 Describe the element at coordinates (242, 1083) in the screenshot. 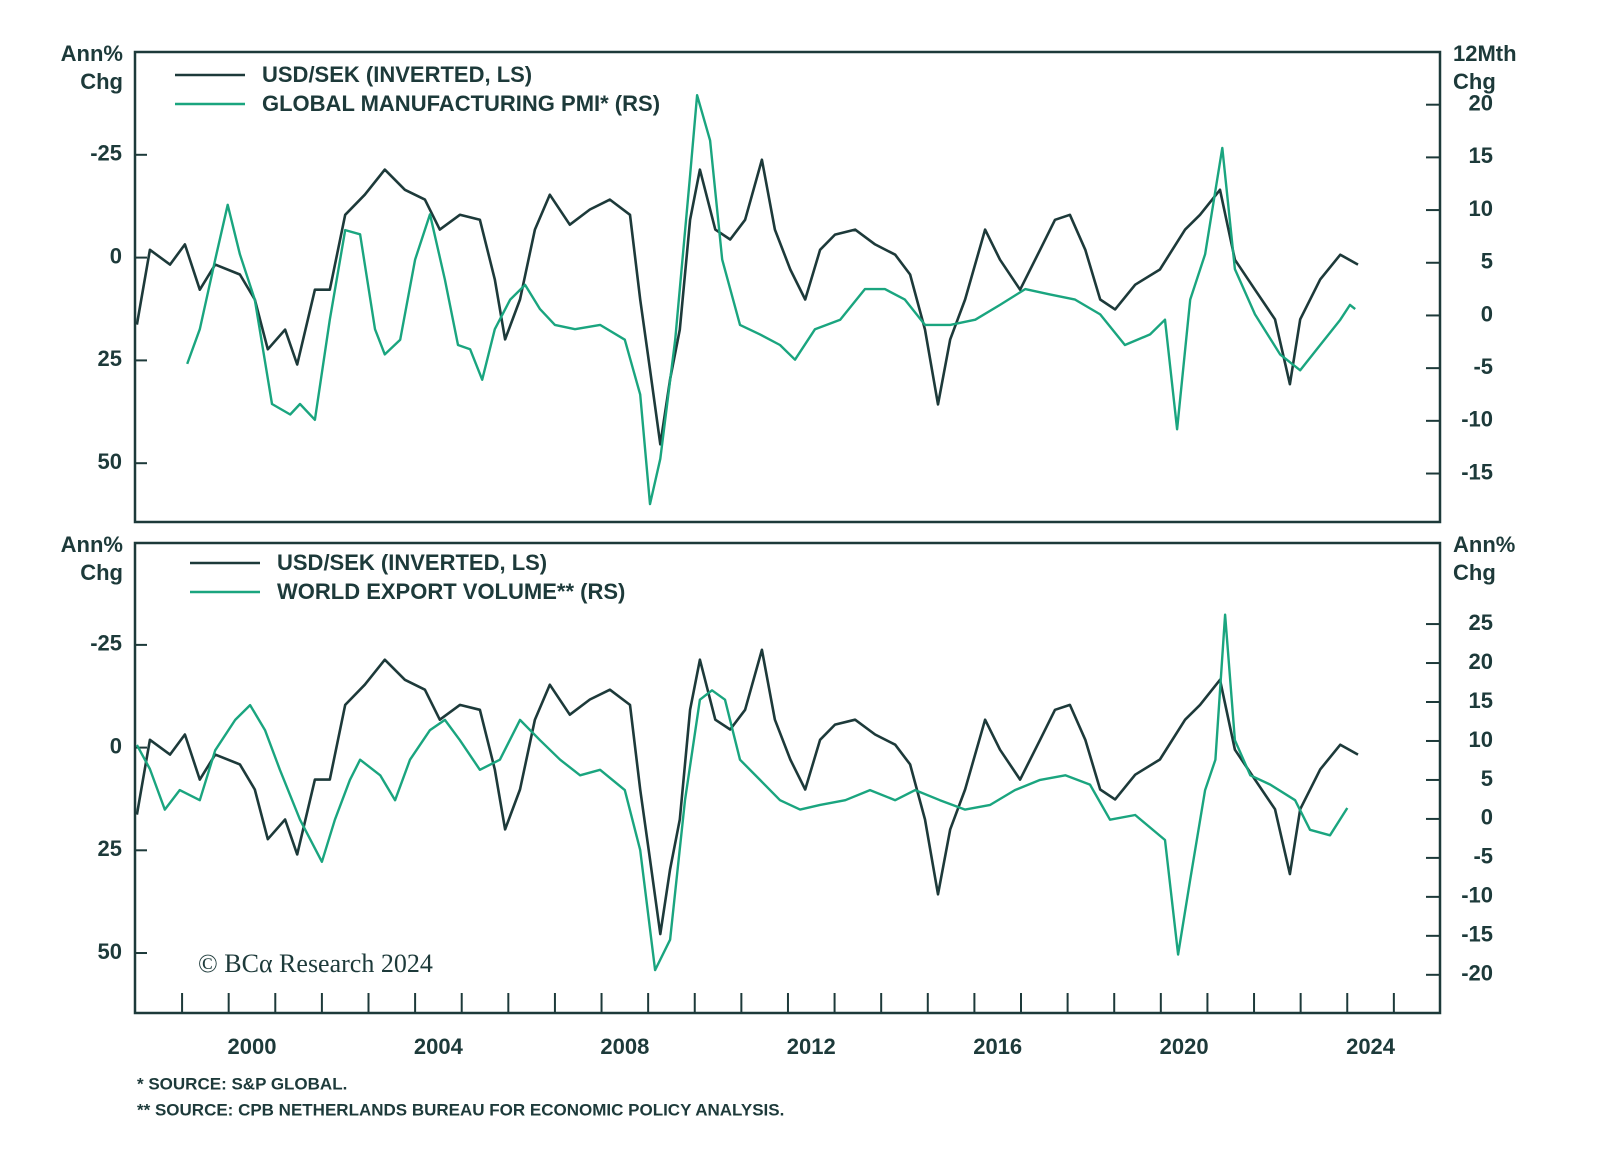

I see `footnote: * SOURCE: S&P GLOBAL.` at that location.